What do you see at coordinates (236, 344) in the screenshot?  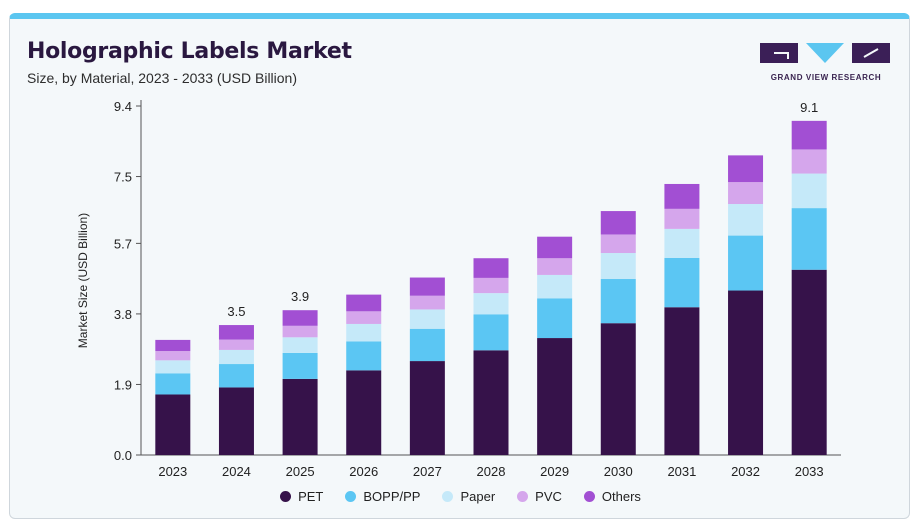 I see `bar-segment-pvc-2024` at bounding box center [236, 344].